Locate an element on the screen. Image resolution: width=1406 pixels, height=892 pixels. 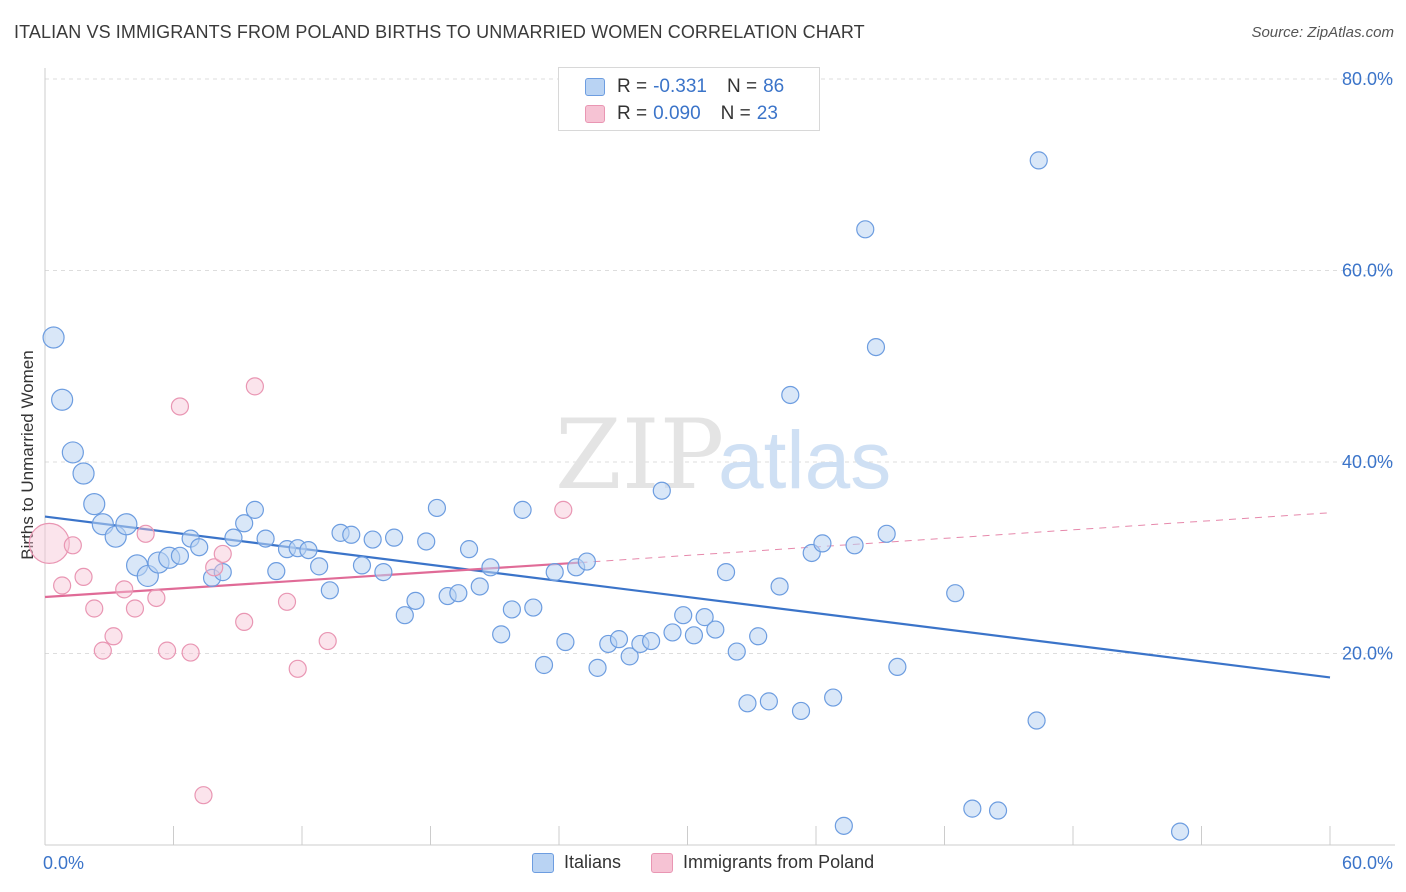
legend-label-italians: Italians is located at coordinates (593, 862).